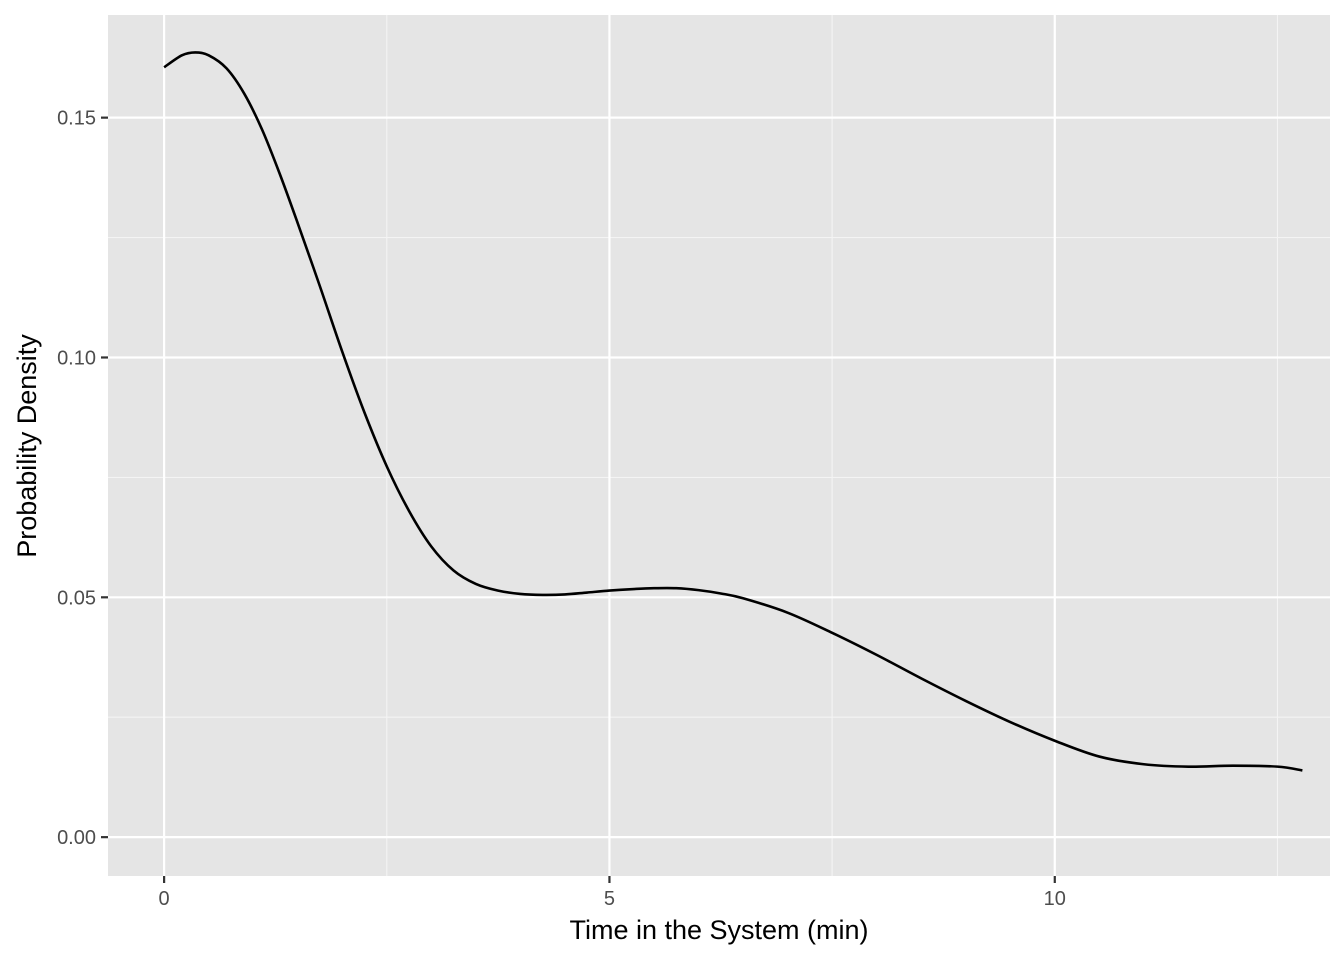 This screenshot has height=960, width=1344. I want to click on x-tick-label: 5, so click(609, 899).